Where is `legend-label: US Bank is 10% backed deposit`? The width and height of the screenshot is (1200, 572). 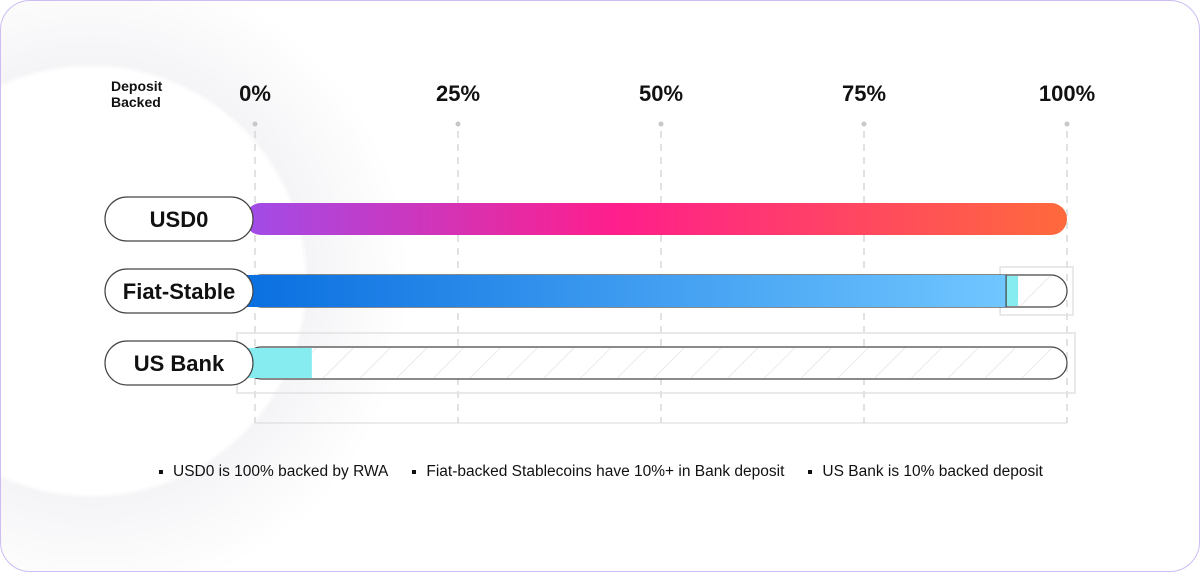
legend-label: US Bank is 10% backed deposit is located at coordinates (932, 471).